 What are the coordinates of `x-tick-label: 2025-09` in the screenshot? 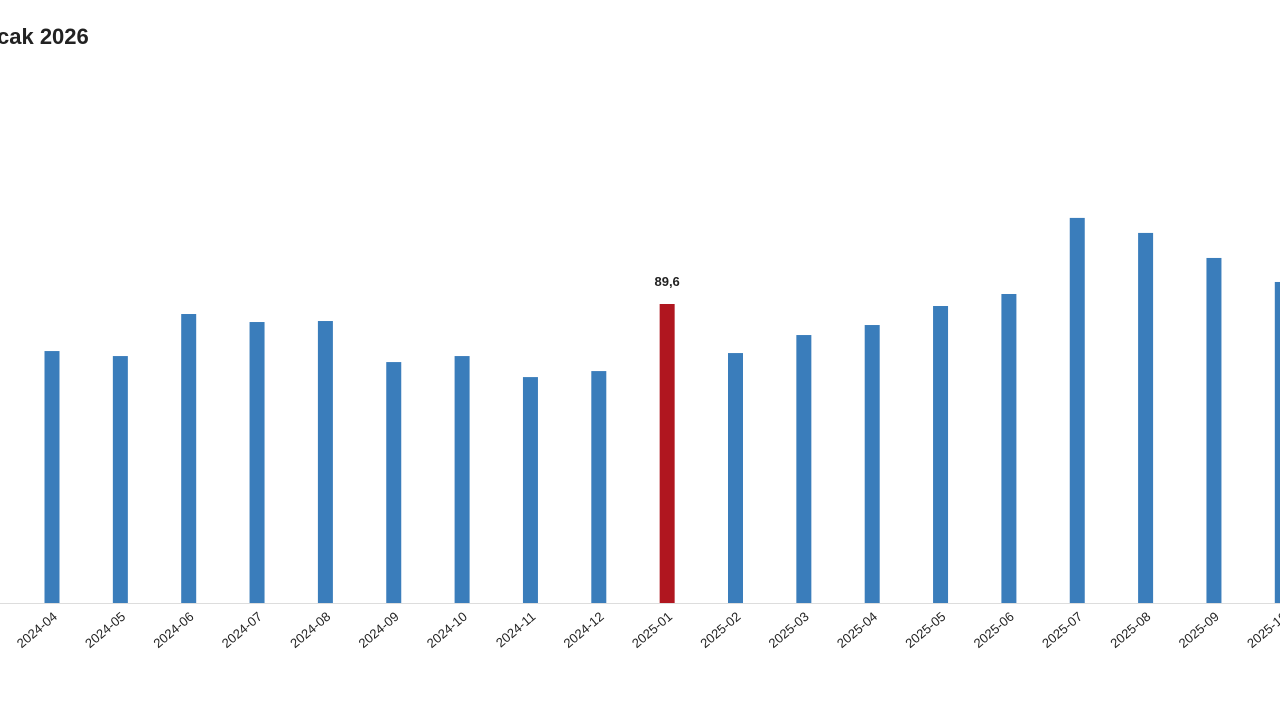 It's located at (1199, 630).